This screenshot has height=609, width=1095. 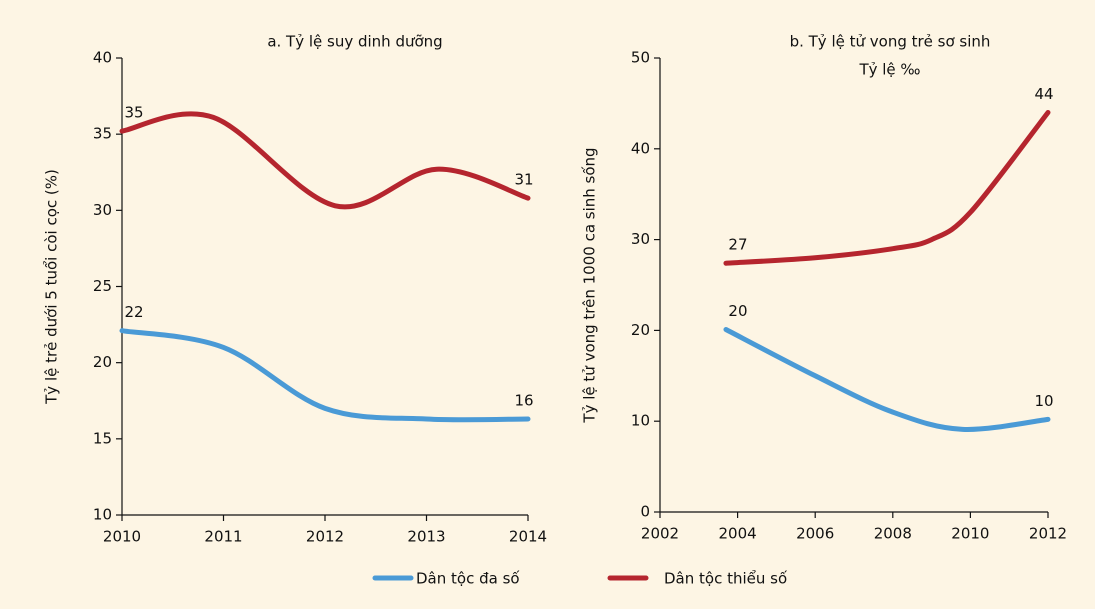 What do you see at coordinates (52, 287) in the screenshot?
I see `y-axis-label: Tỷ lệ trẻ dưới 5 tuổi còi cọc (%)` at bounding box center [52, 287].